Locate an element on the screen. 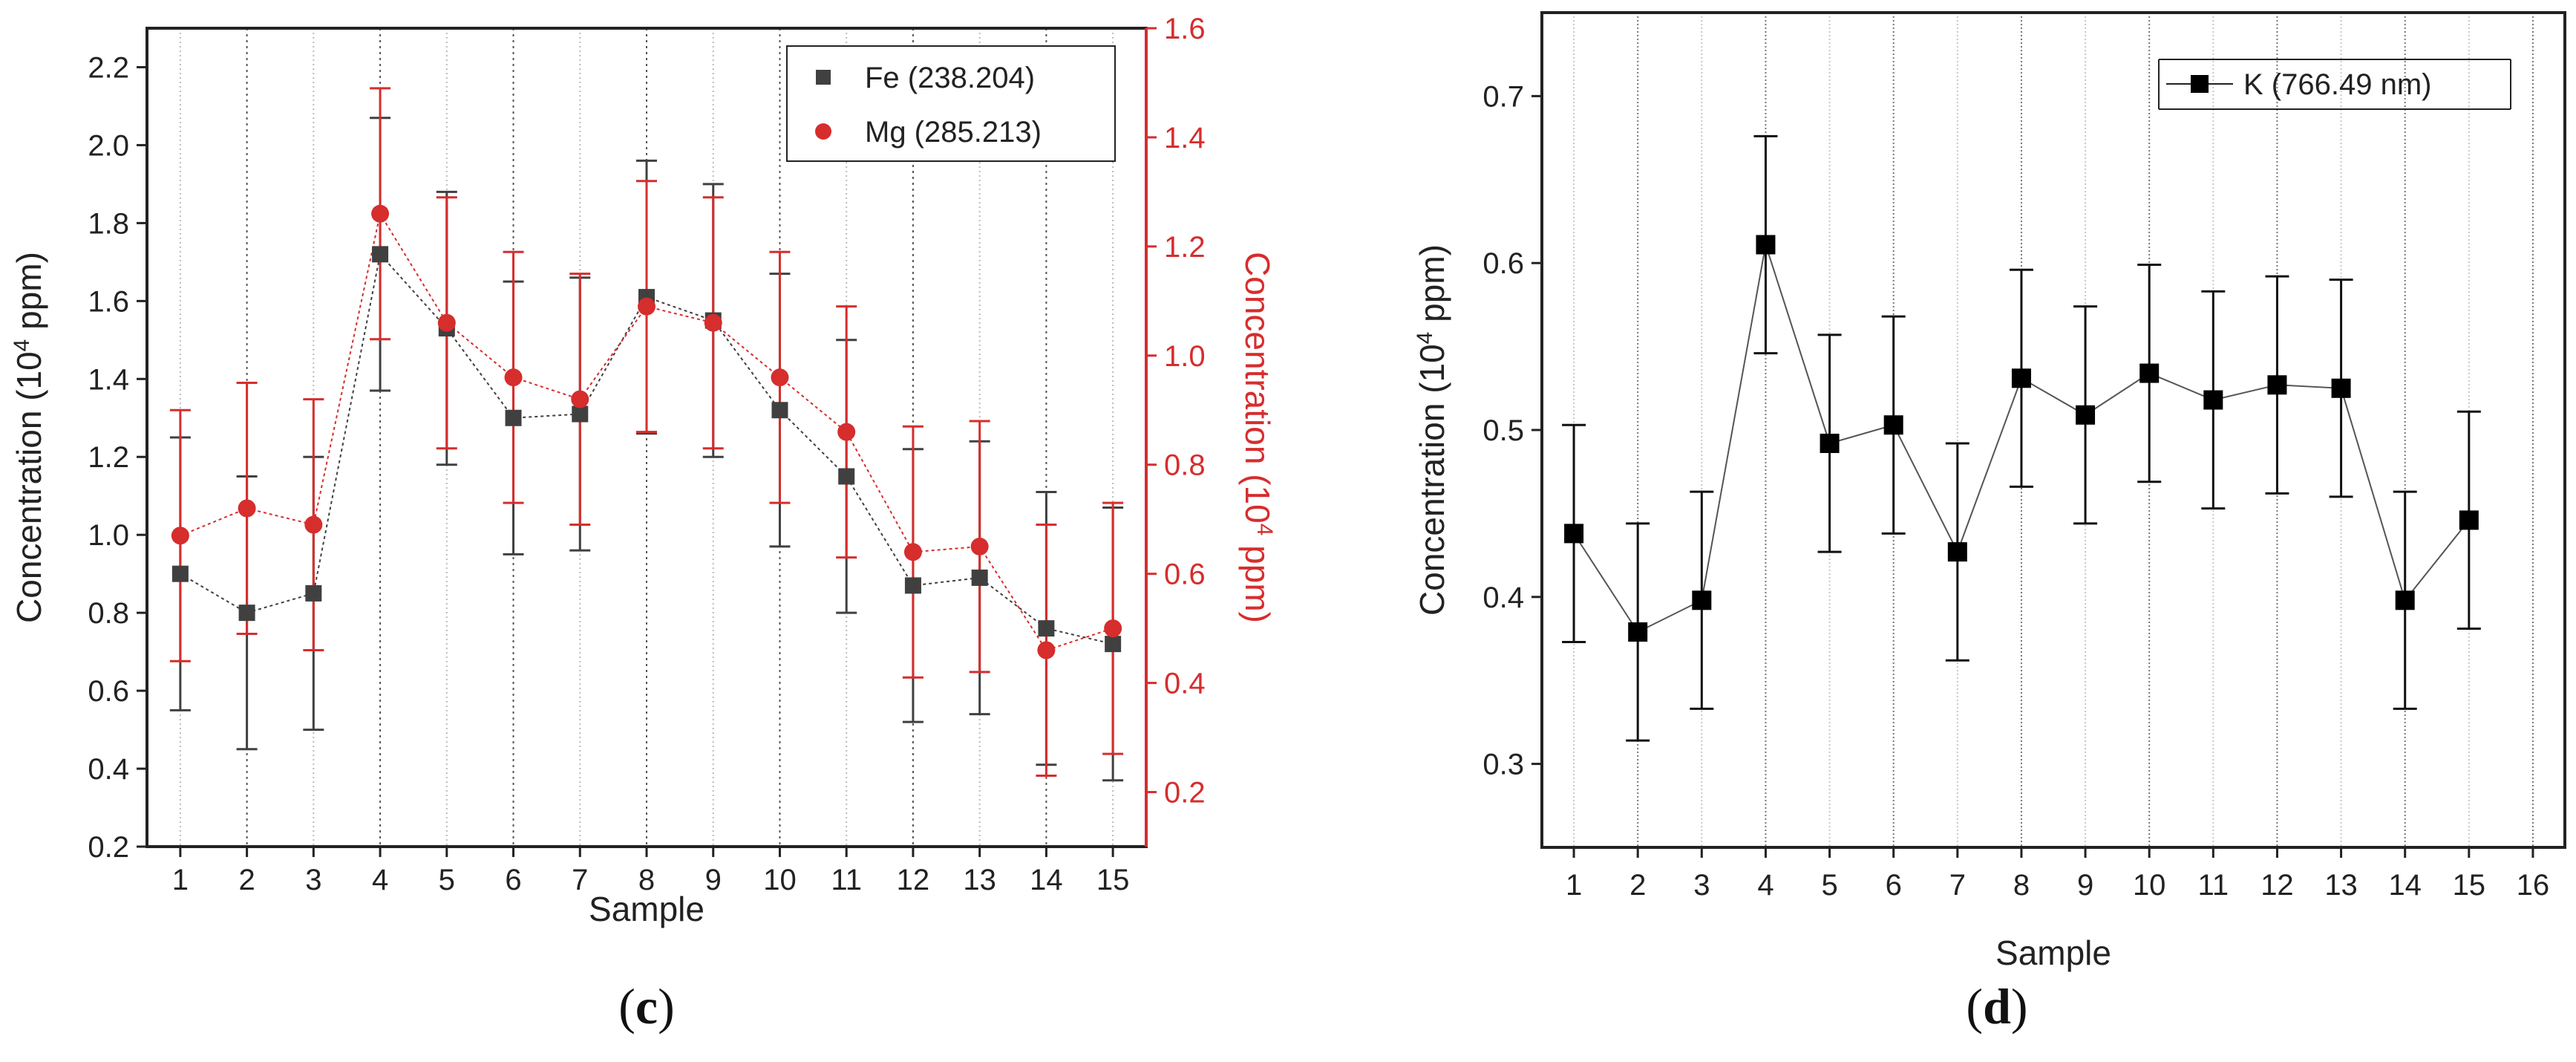  c-x-tick-label-5: 5 is located at coordinates (447, 880).